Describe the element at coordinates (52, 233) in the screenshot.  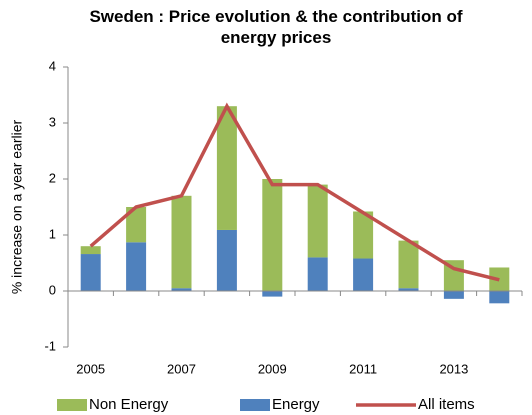
I see `y-tick-label: 1` at that location.